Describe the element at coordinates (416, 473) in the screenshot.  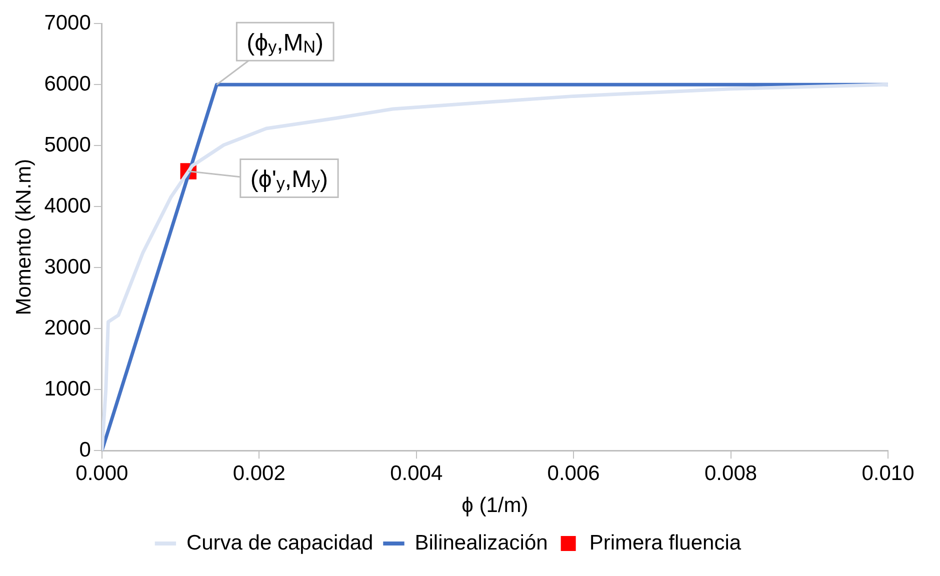
I see `x-tick-label: 0.004` at that location.